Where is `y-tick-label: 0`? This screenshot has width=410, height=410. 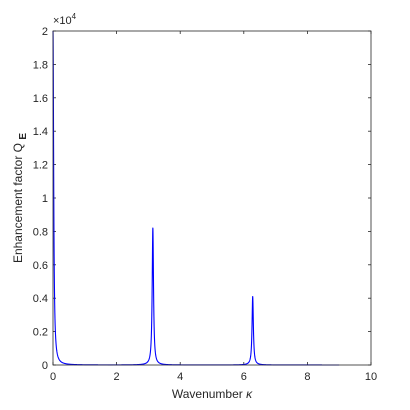 y-tick-label: 0 is located at coordinates (45, 366).